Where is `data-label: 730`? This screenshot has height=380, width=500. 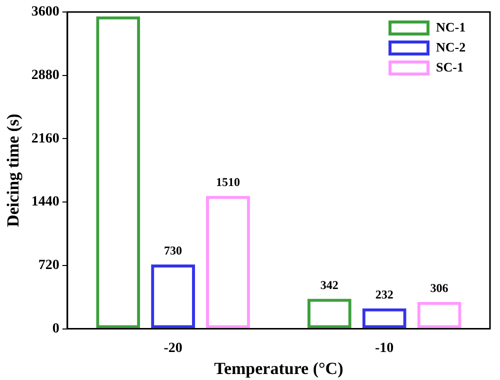 data-label: 730 is located at coordinates (173, 251).